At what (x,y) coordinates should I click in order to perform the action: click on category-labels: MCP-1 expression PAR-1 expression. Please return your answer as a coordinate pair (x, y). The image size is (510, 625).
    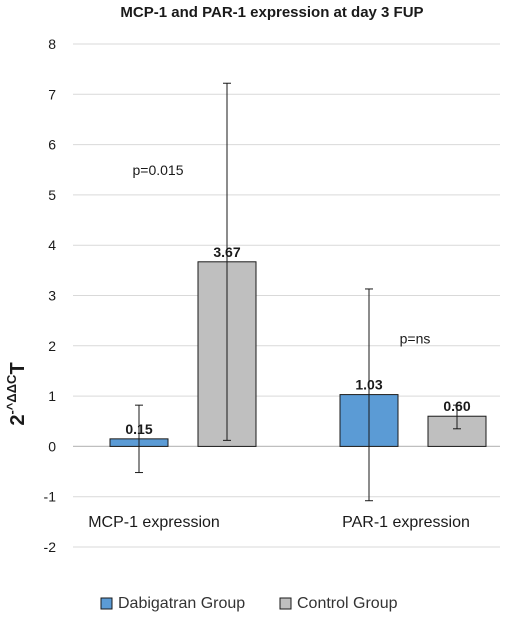
    Looking at the image, I should click on (279, 522).